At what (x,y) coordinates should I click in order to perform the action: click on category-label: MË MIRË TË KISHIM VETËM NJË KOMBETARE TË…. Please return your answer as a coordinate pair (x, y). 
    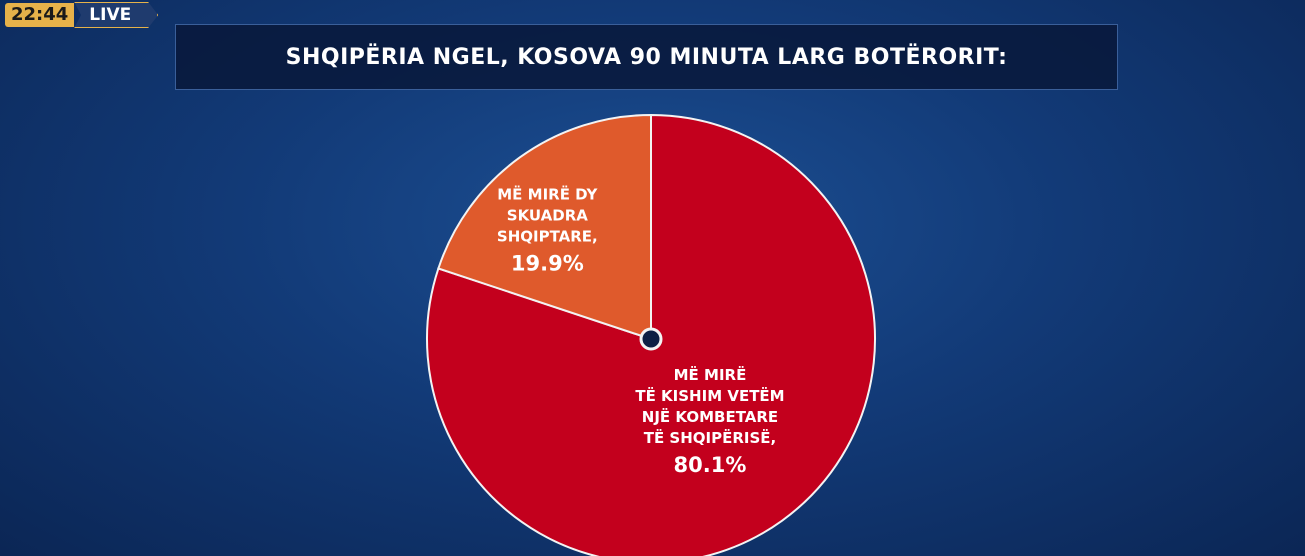
    Looking at the image, I should click on (710, 406).